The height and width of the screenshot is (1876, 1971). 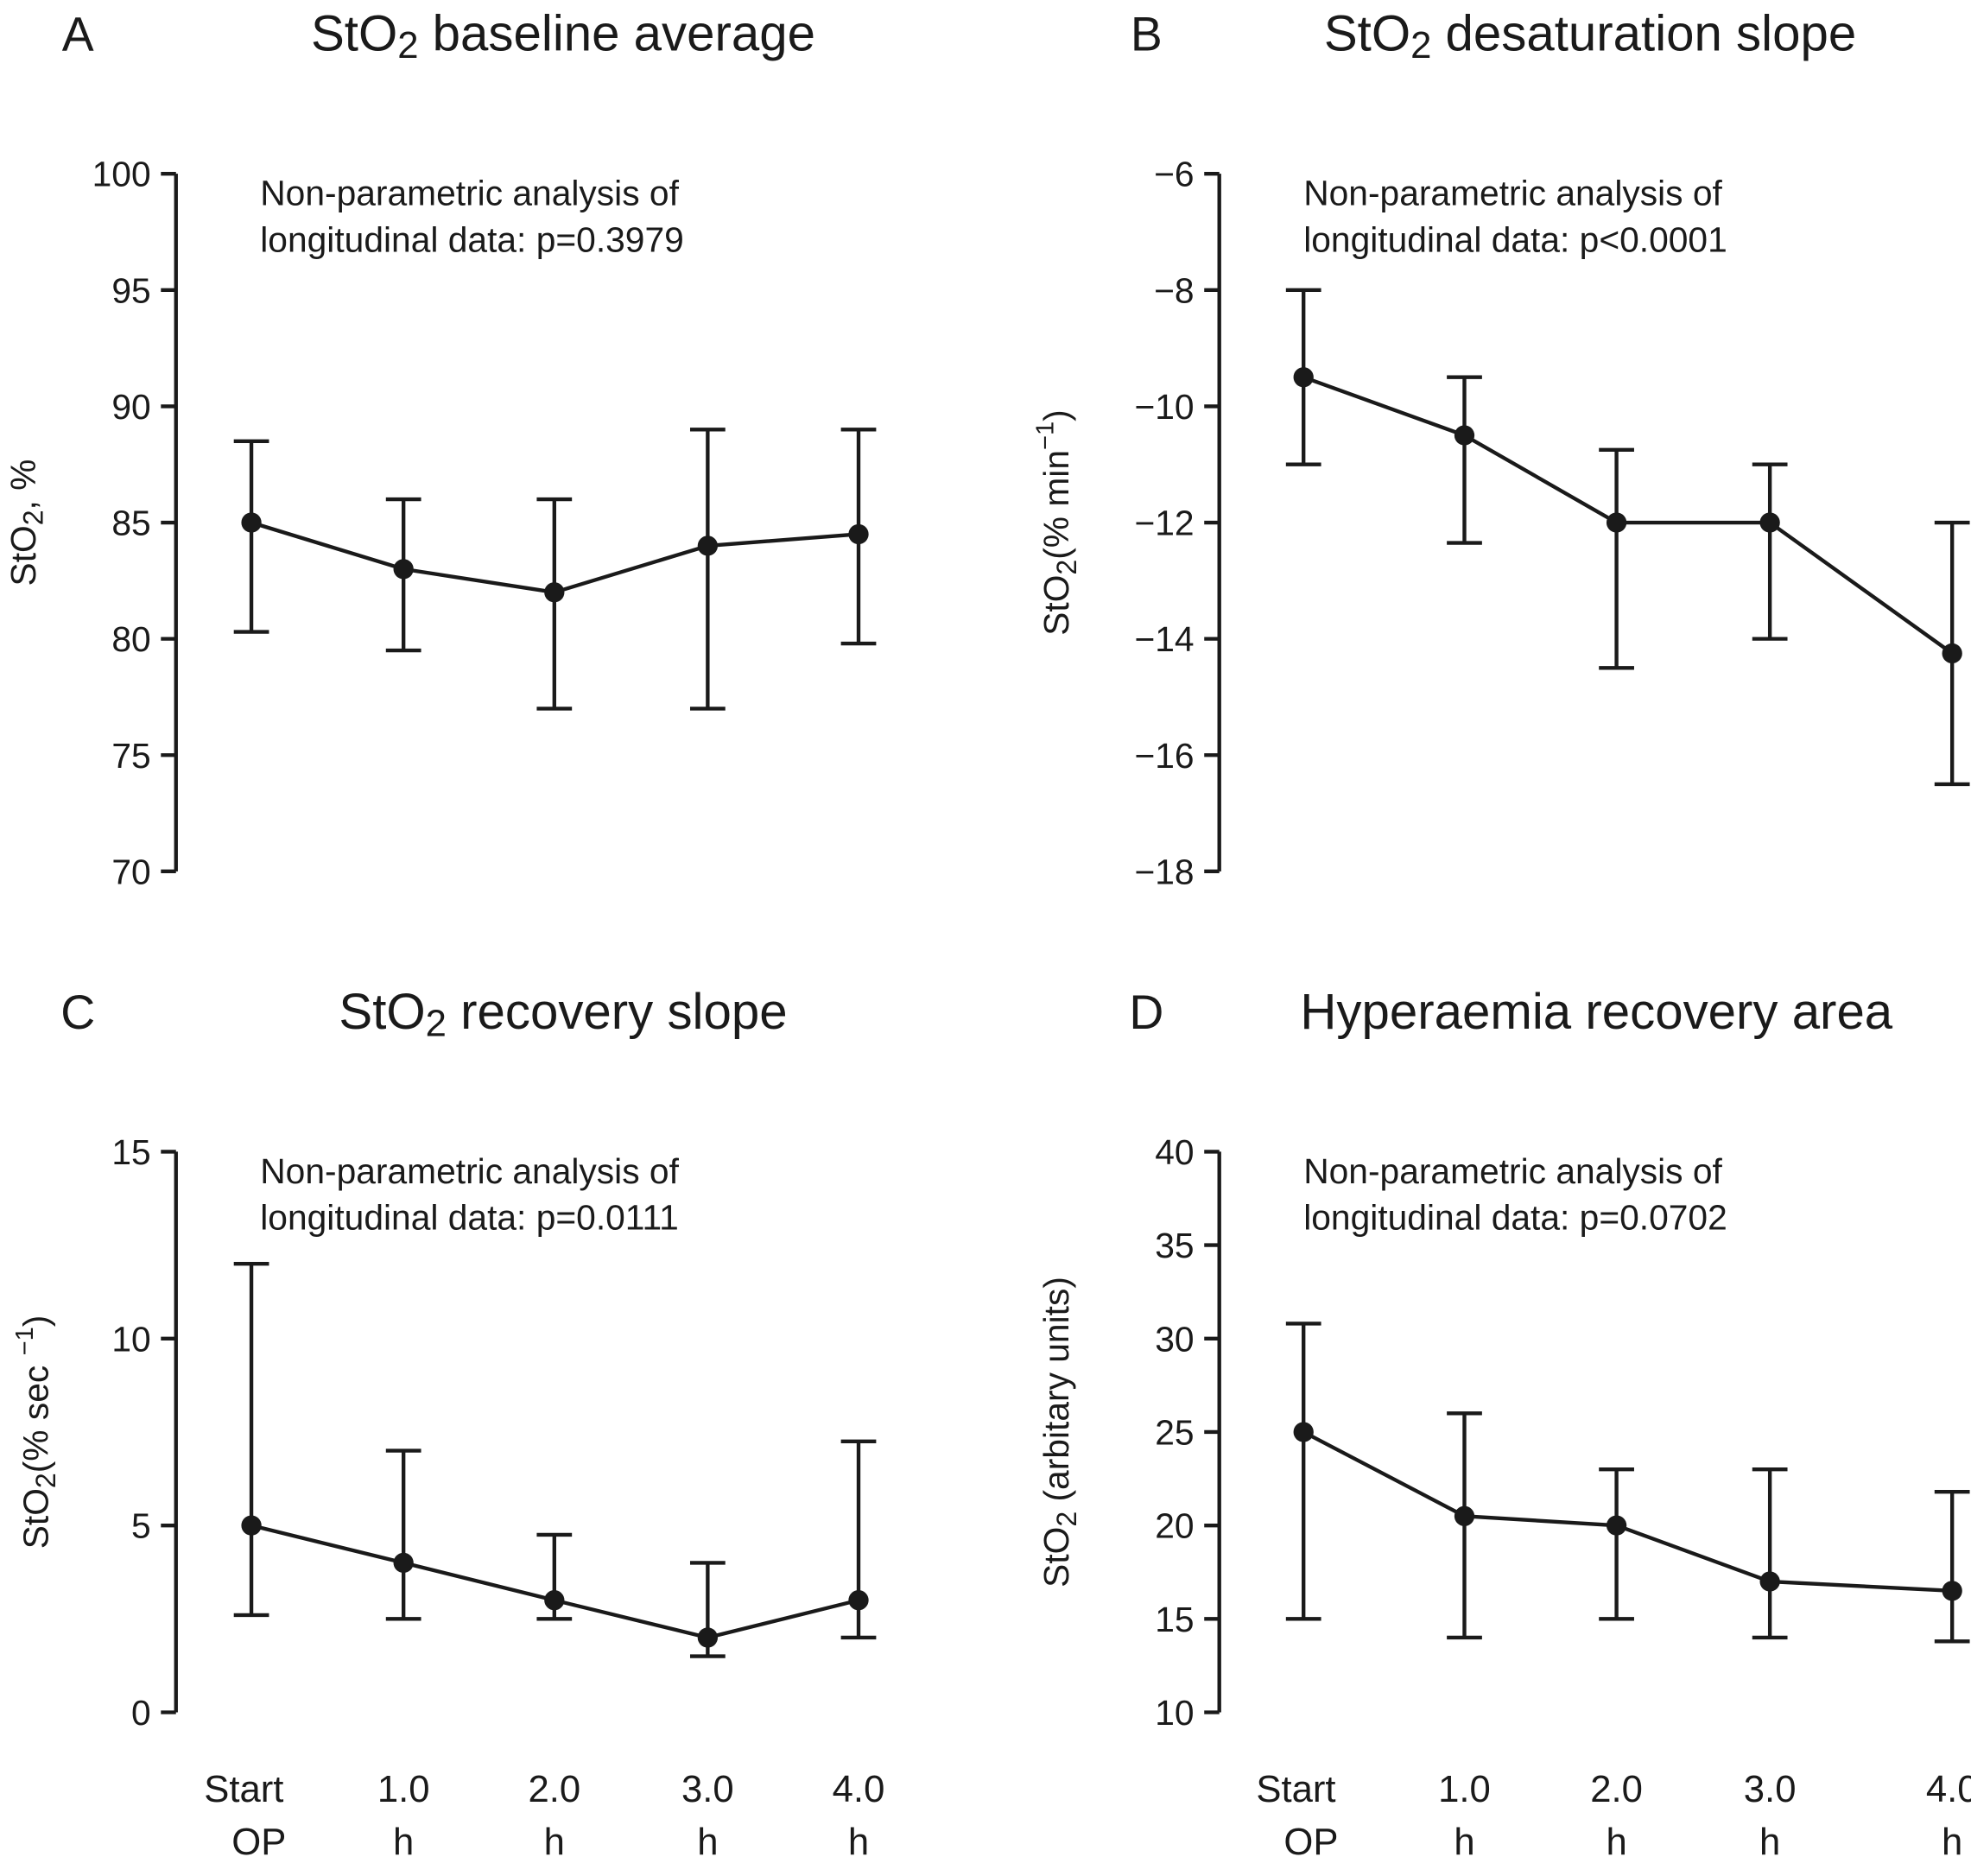 I want to click on ylabel-text: (% min, so click(x=1056, y=505).